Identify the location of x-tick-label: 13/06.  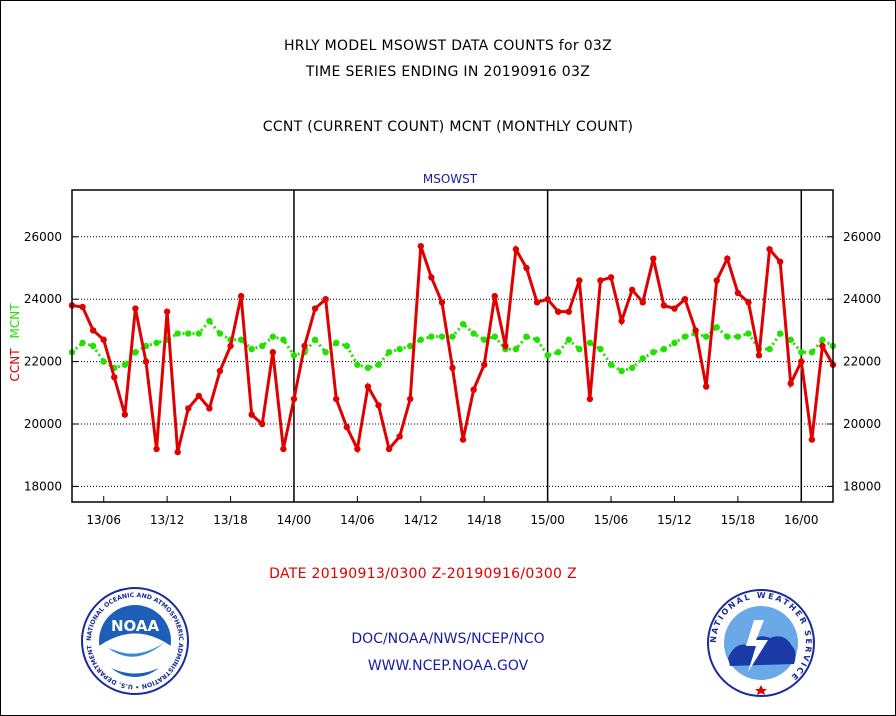
(103, 520).